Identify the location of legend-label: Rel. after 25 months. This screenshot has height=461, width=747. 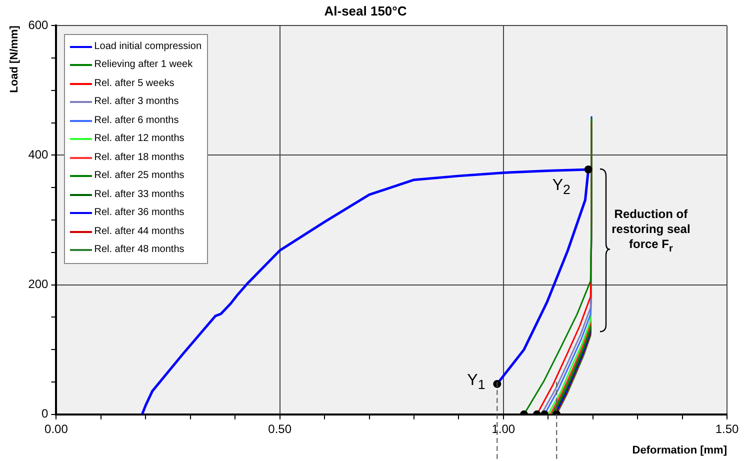
(139, 176).